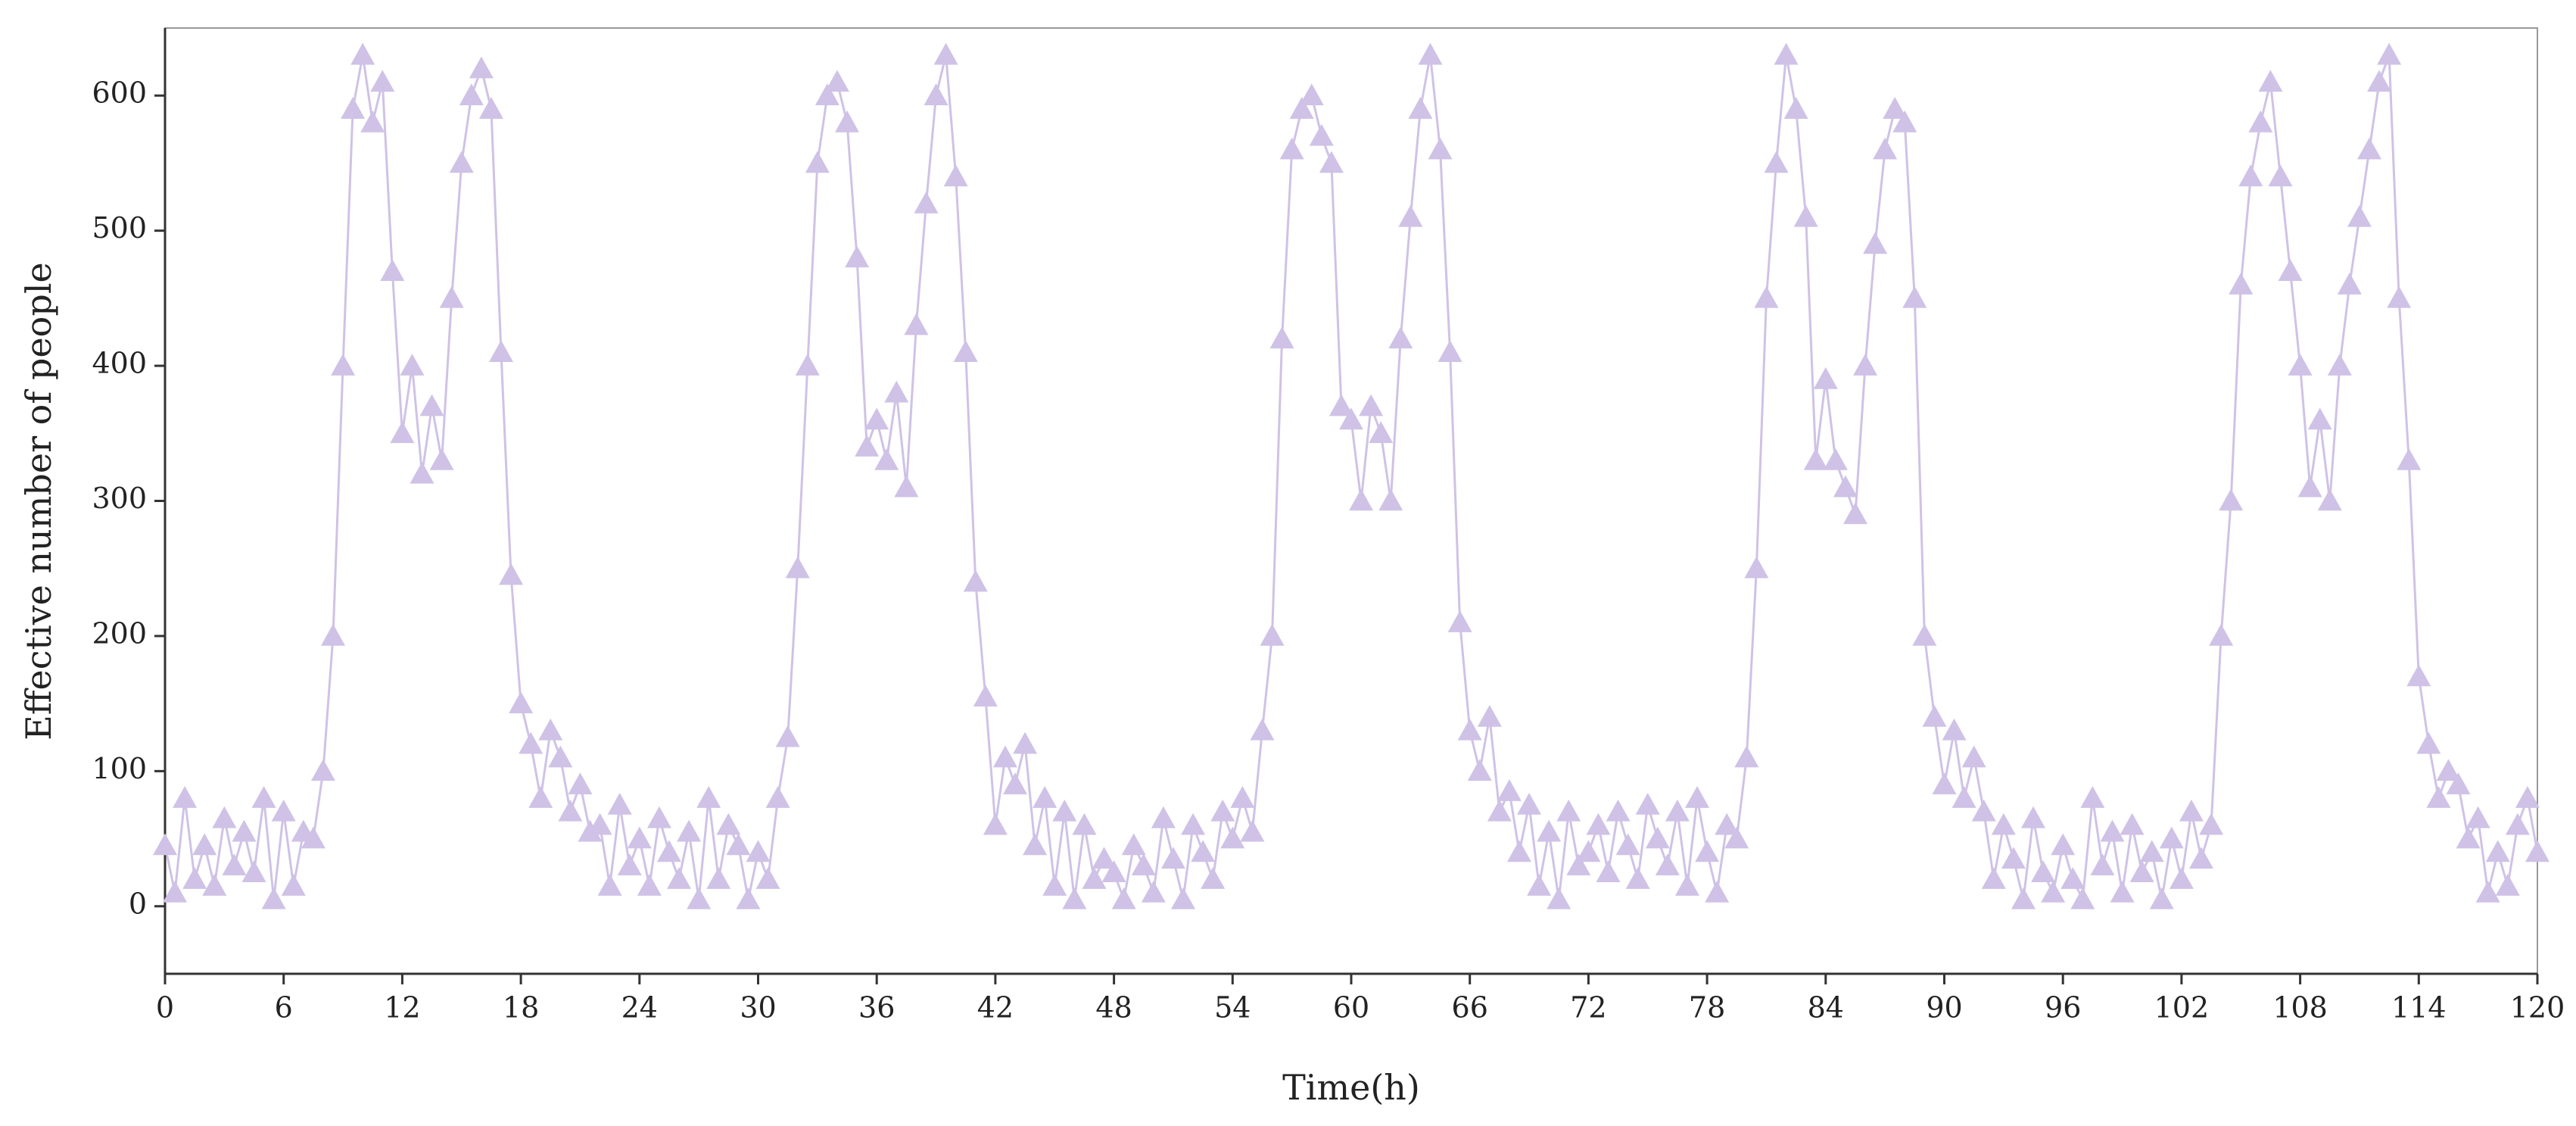 This screenshot has height=1126, width=2576. What do you see at coordinates (1351, 1008) in the screenshot?
I see `x-tick-label: 60` at bounding box center [1351, 1008].